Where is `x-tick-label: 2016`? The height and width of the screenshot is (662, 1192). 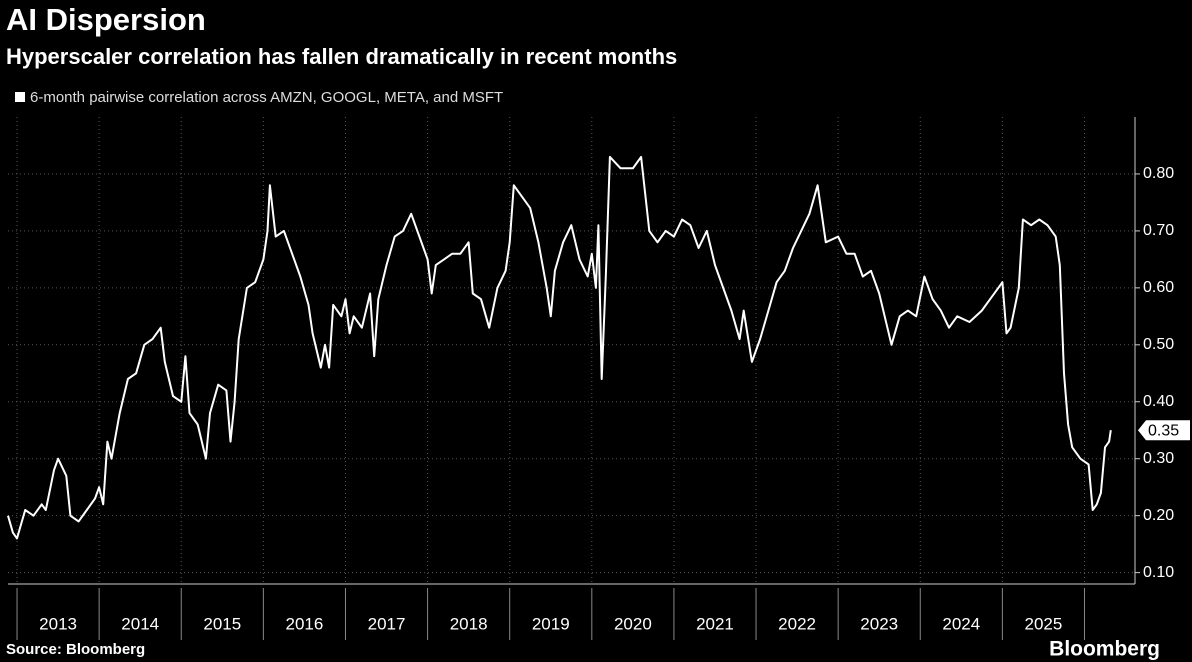 x-tick-label: 2016 is located at coordinates (305, 623).